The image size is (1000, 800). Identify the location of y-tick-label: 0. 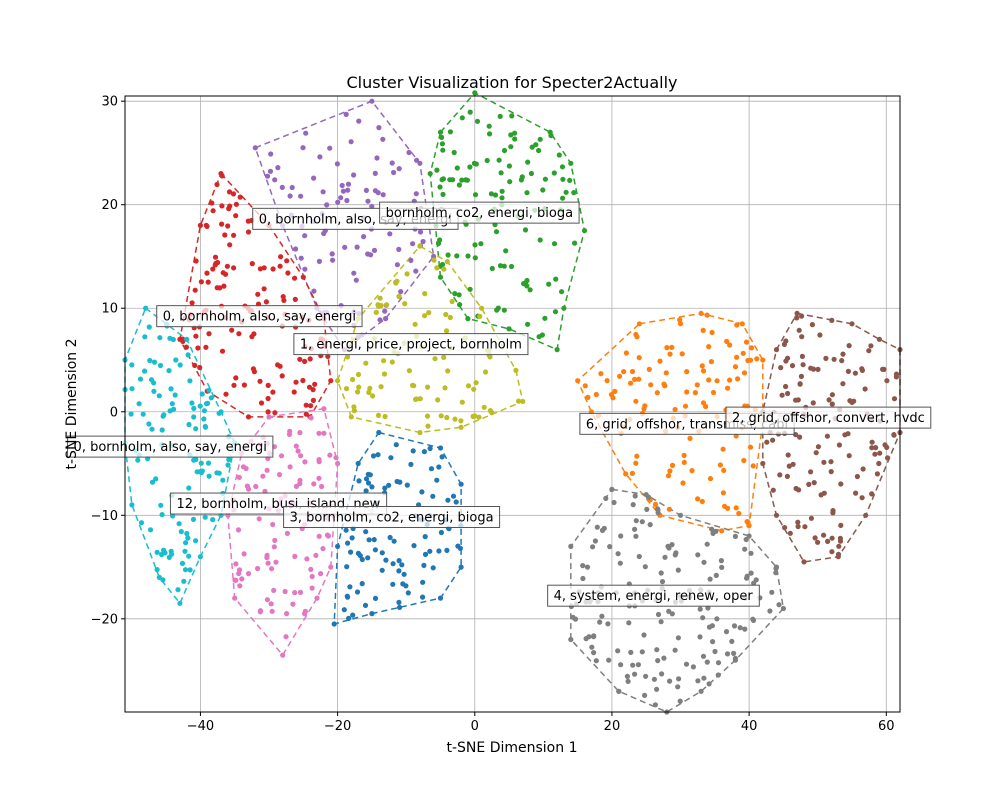
(114, 412).